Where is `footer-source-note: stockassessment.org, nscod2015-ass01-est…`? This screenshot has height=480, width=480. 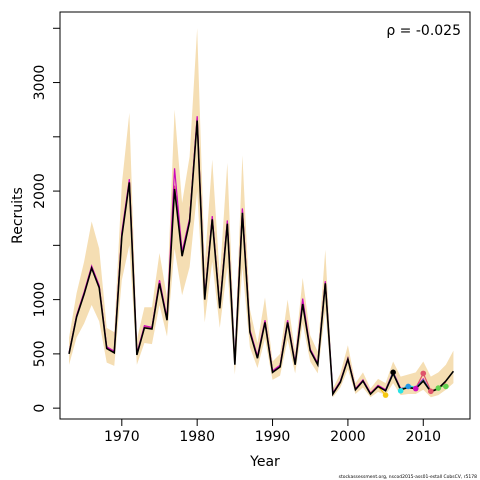
footer-source-note: stockassessment.org, nscod2015-ass01-est… is located at coordinates (408, 477).